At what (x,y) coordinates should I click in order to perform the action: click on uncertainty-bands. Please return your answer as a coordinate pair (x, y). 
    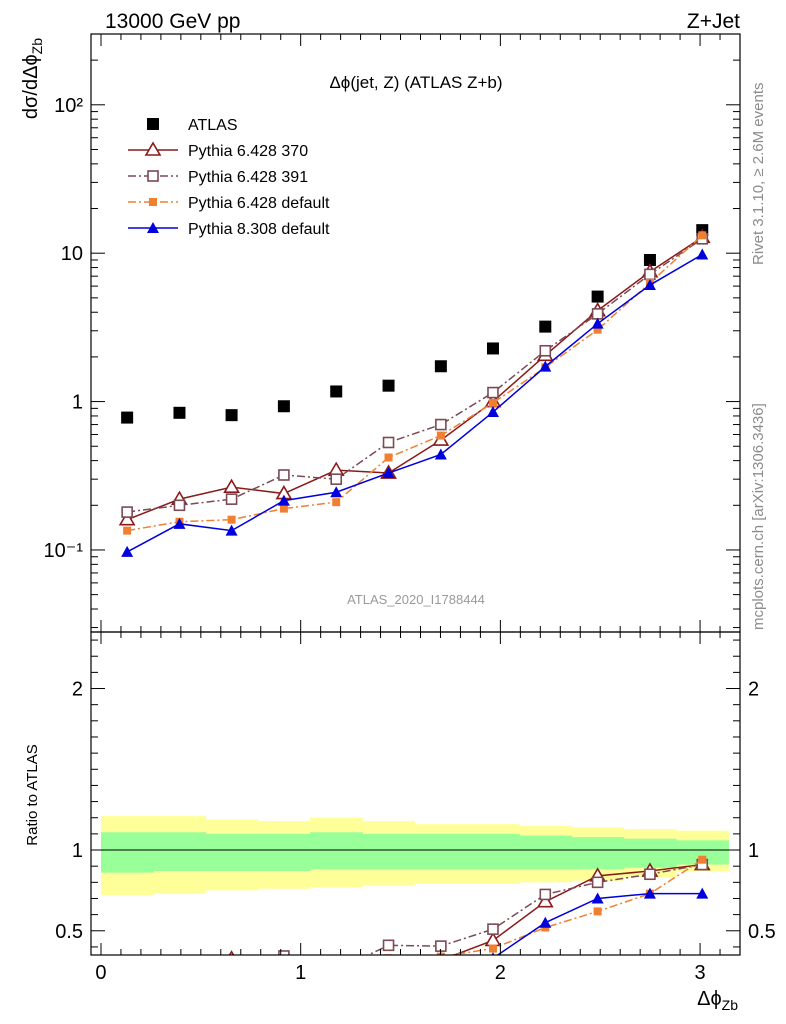
    Looking at the image, I should click on (414, 856).